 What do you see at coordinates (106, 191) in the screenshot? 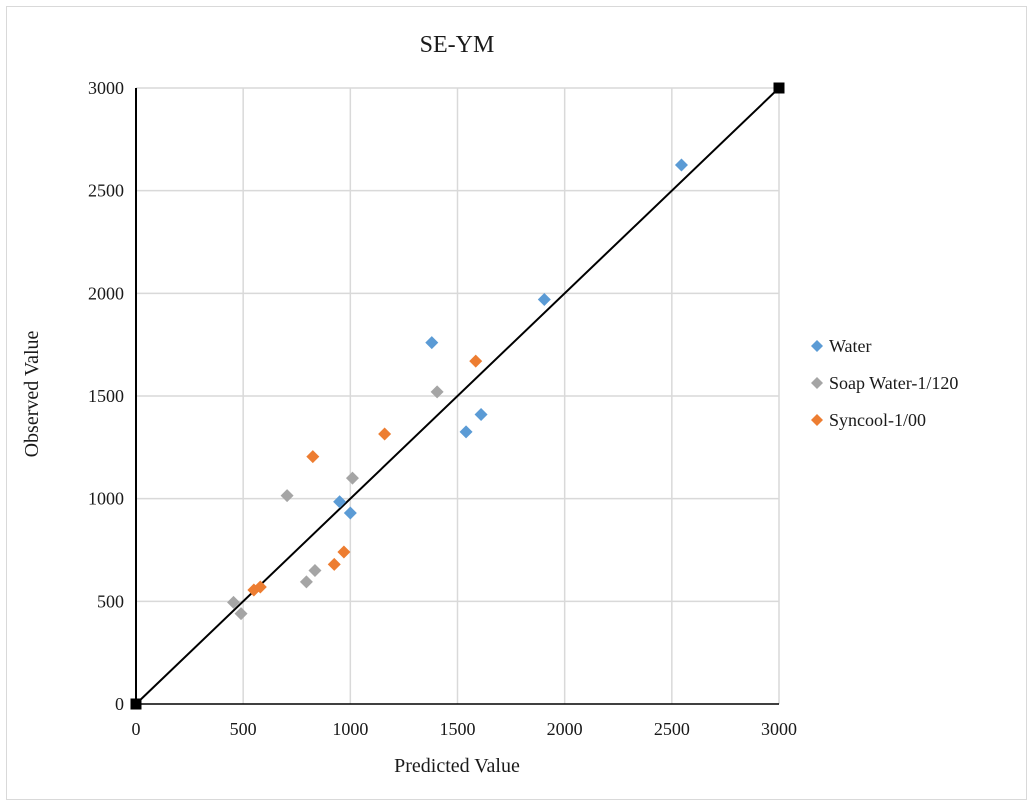
I see `y-tick-label: 2500` at bounding box center [106, 191].